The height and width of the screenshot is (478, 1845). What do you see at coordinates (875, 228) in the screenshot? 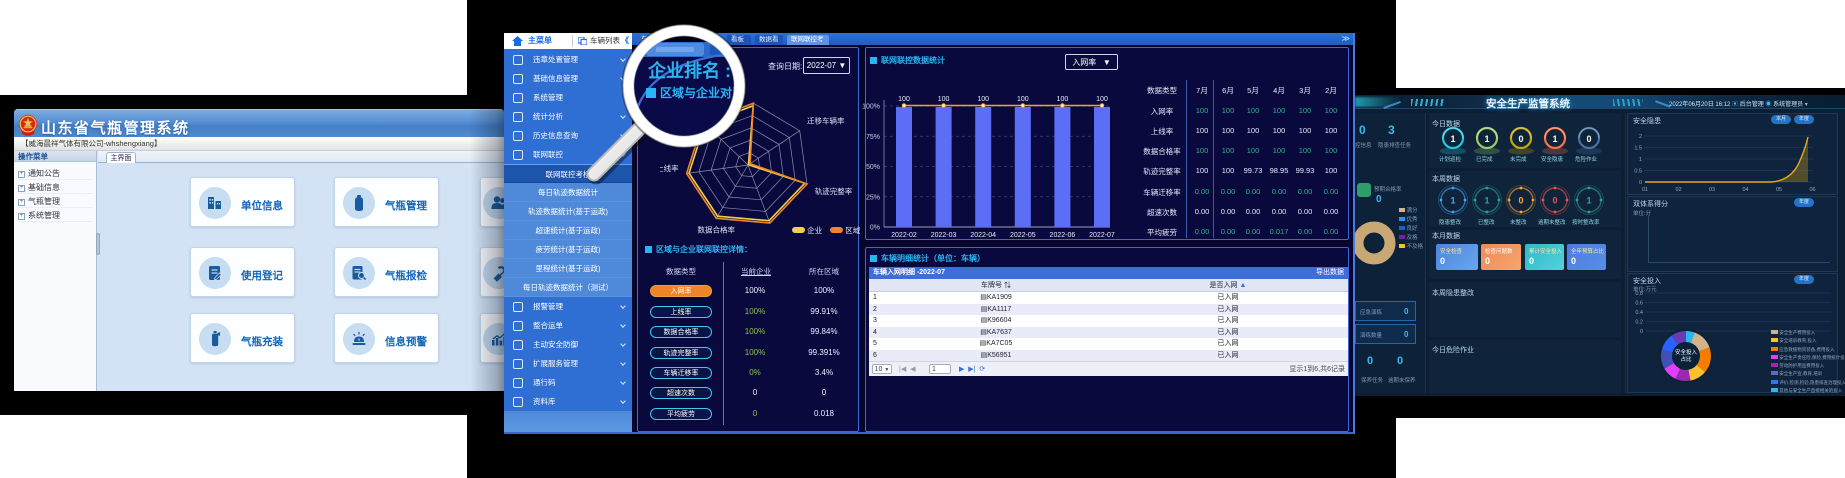
I see `svg-text: 0%` at bounding box center [875, 228].